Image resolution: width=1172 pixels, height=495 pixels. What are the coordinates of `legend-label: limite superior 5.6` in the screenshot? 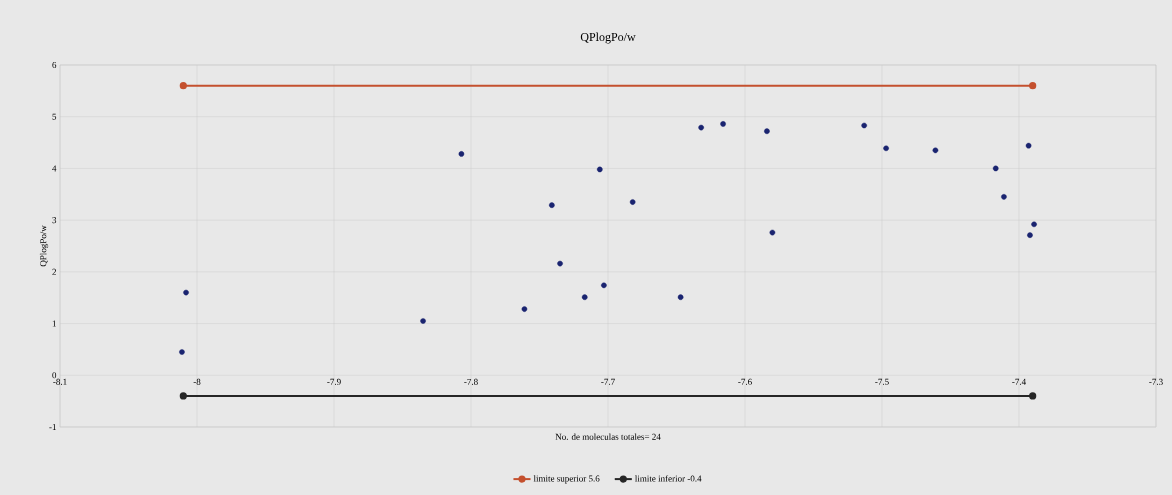 It's located at (566, 479).